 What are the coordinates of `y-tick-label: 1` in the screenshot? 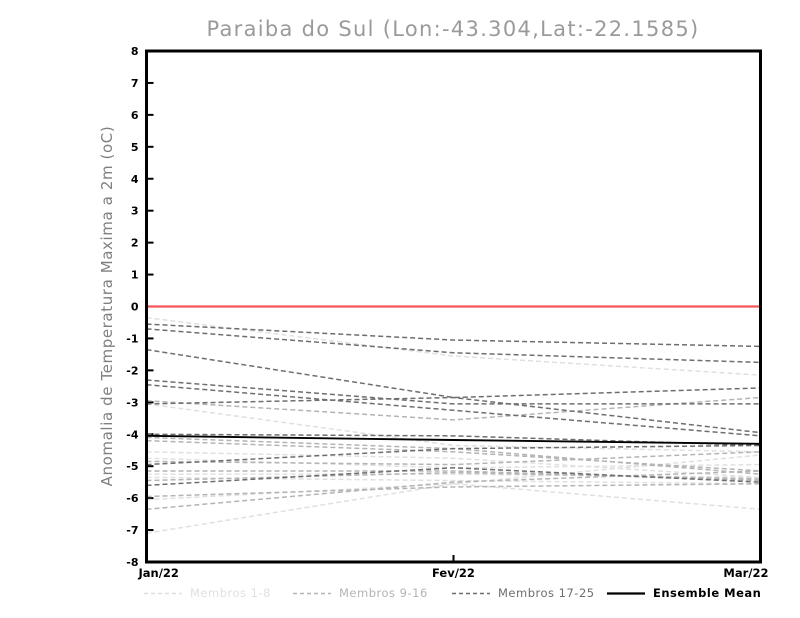 It's located at (135, 275).